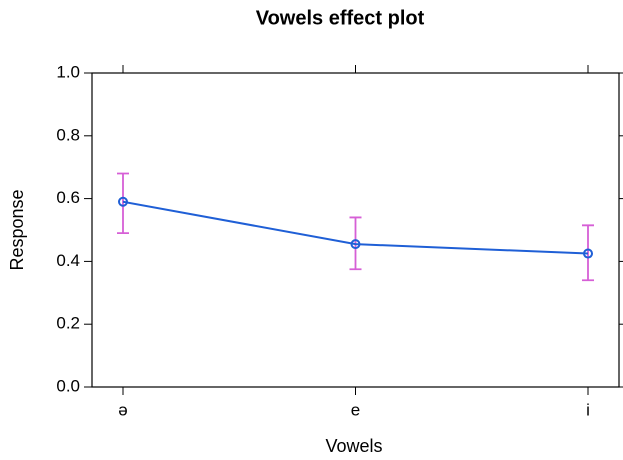 The width and height of the screenshot is (623, 460). I want to click on error-bar, so click(123, 203).